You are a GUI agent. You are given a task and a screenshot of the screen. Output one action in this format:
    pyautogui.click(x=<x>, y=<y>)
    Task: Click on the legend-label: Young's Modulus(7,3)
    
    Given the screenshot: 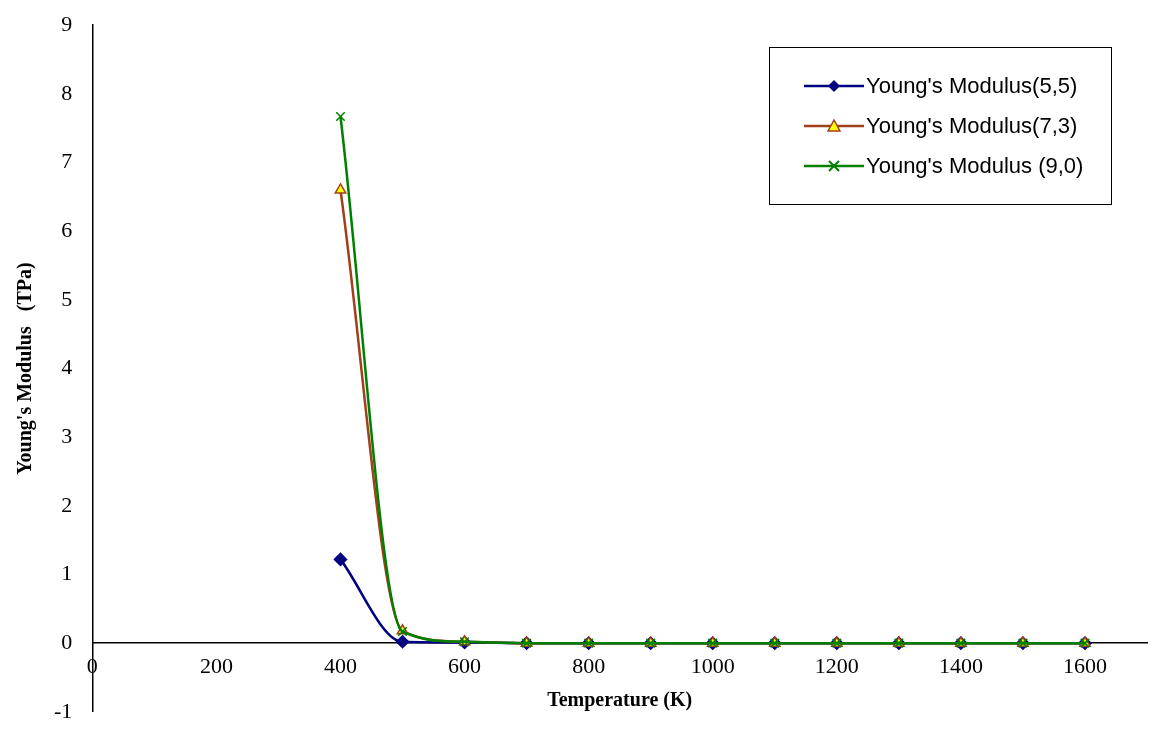 What is the action you would take?
    pyautogui.click(x=972, y=126)
    